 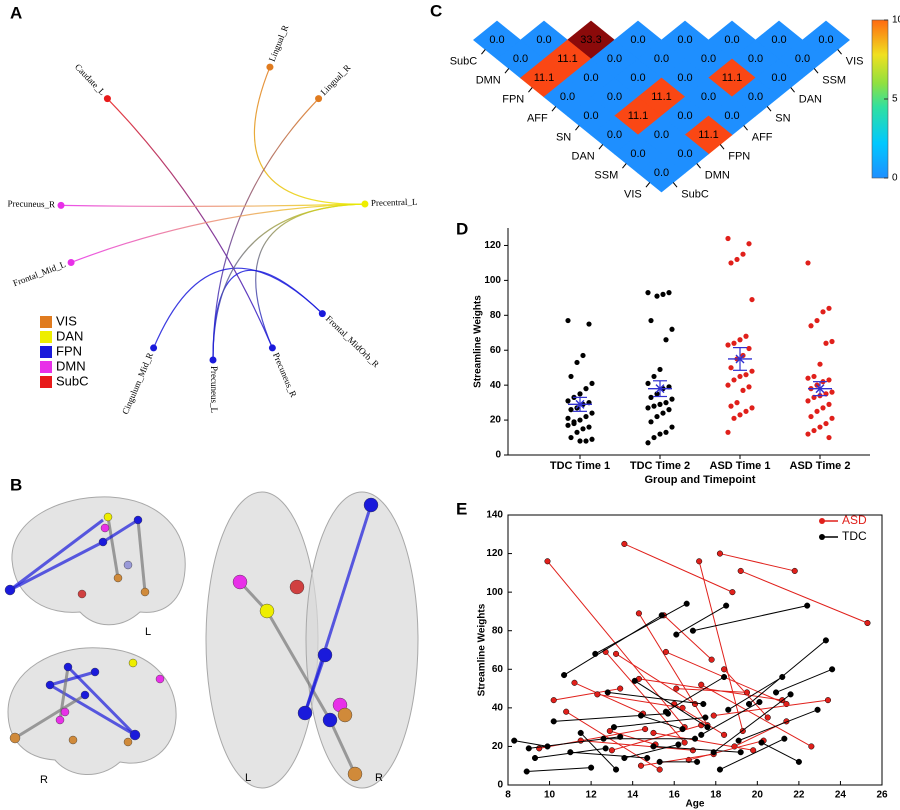 I want to click on y-tick-label: 20, so click(x=498, y=746).